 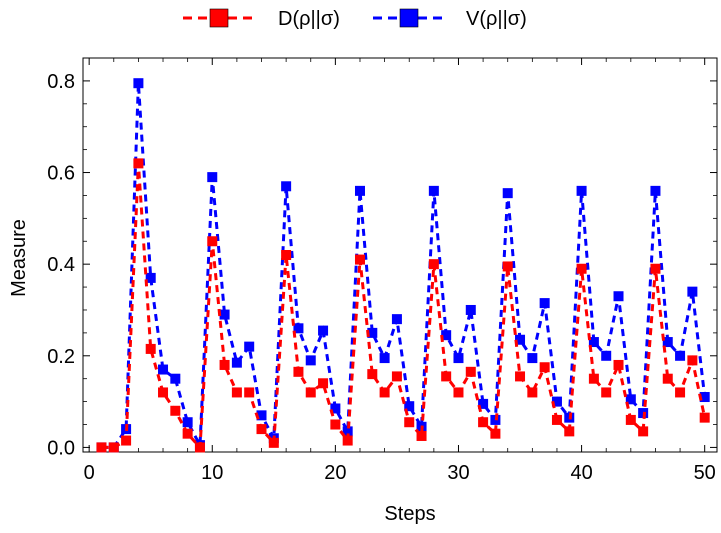 I want to click on y-tick-label: 0.4, so click(x=61, y=265).